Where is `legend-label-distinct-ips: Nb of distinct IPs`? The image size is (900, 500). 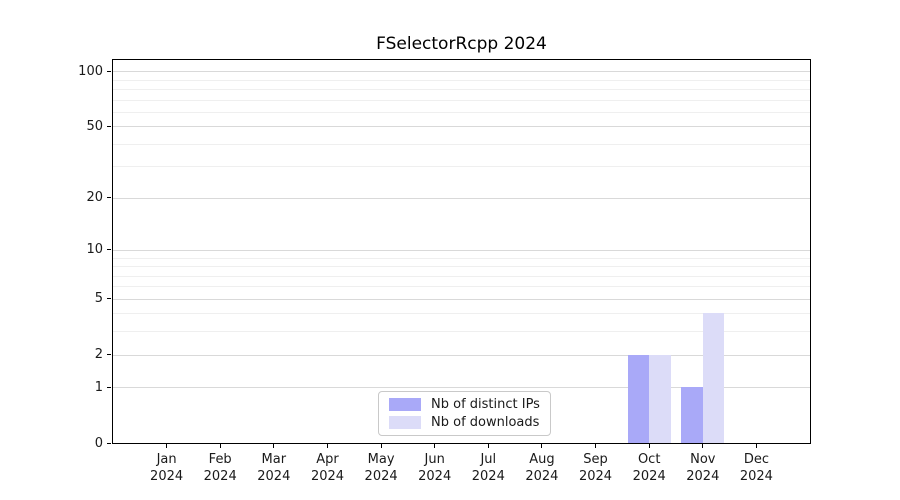 legend-label-distinct-ips: Nb of distinct IPs is located at coordinates (485, 404).